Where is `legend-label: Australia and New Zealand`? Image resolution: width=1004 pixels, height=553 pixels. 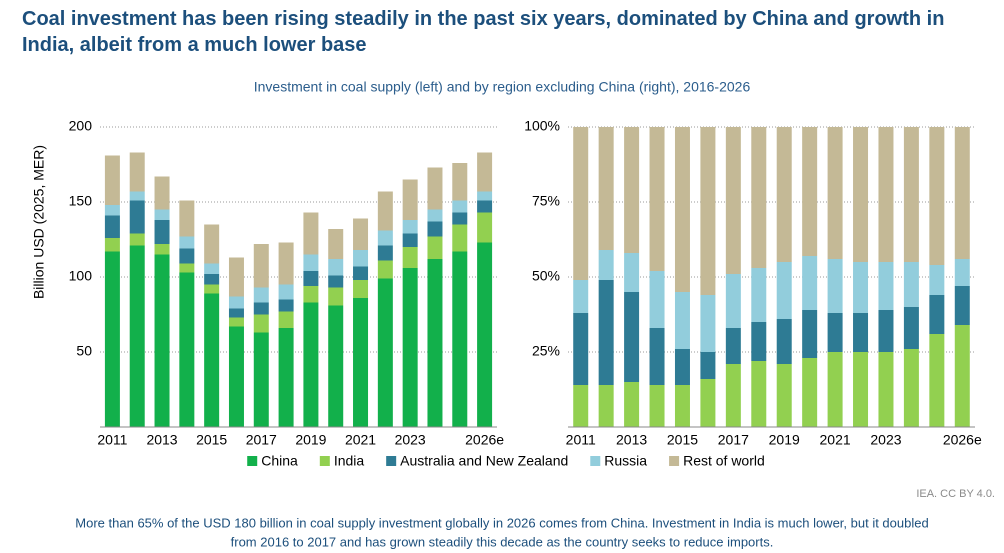
legend-label: Australia and New Zealand is located at coordinates (484, 461).